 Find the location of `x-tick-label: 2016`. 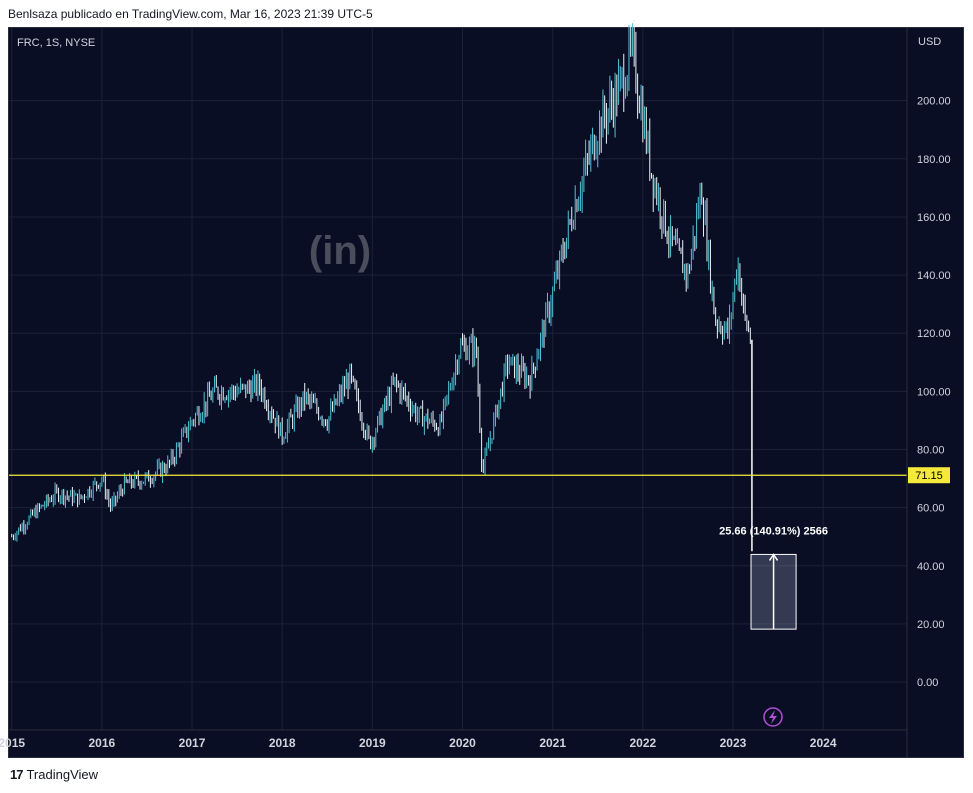

x-tick-label: 2016 is located at coordinates (102, 743).